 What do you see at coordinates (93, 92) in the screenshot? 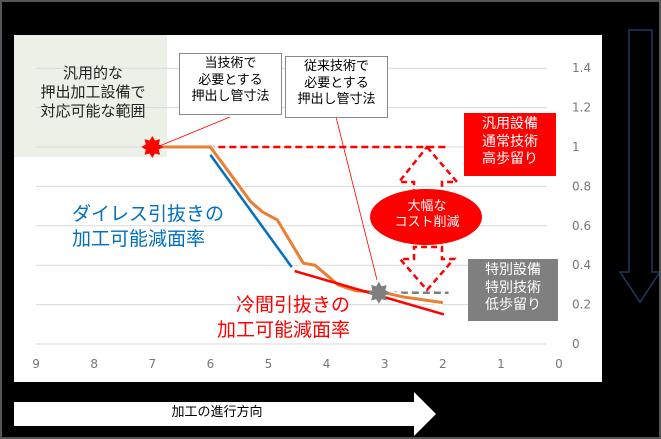
I see `shaded-region-label: 汎用的な 押出加工設備で 対応可能な範囲` at bounding box center [93, 92].